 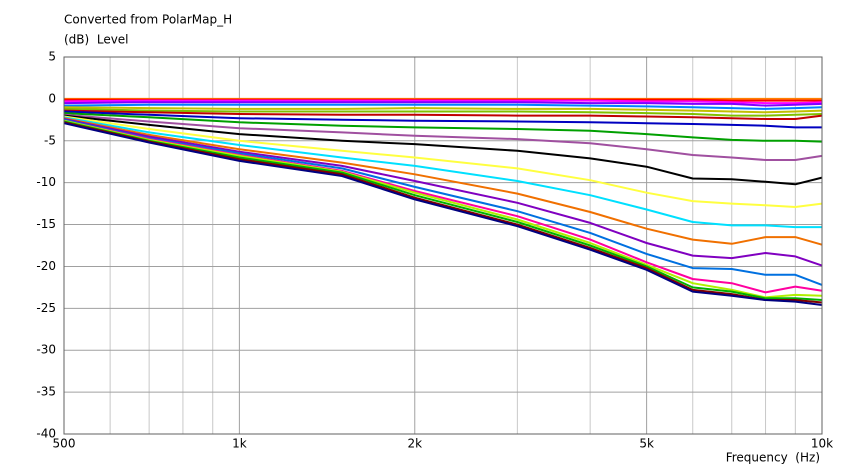 I want to click on y-tick-label: -15, so click(x=46, y=224).